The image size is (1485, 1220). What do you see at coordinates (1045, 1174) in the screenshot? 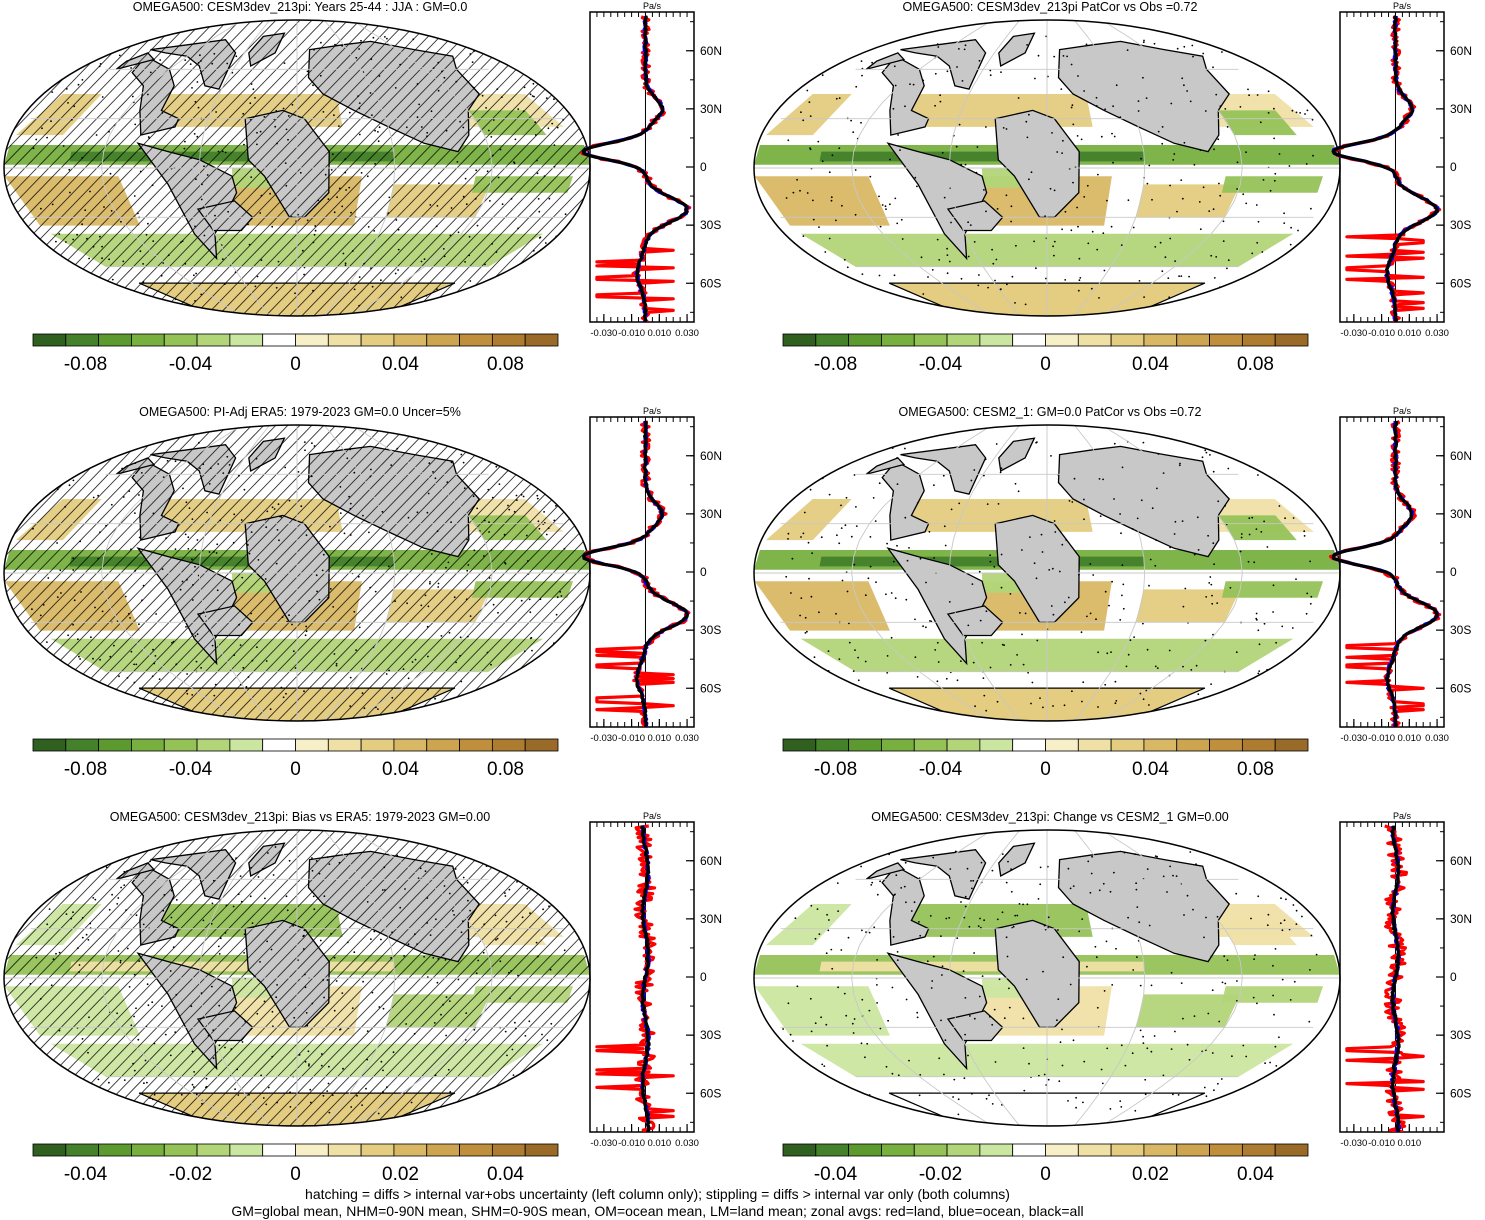
I see `colorbar-tick-label: 0` at bounding box center [1045, 1174].